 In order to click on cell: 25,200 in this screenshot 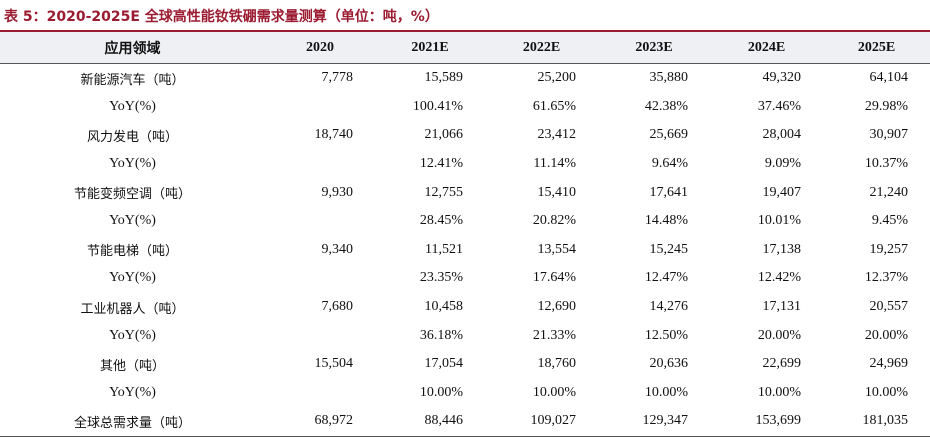, I will do `click(557, 78)`.